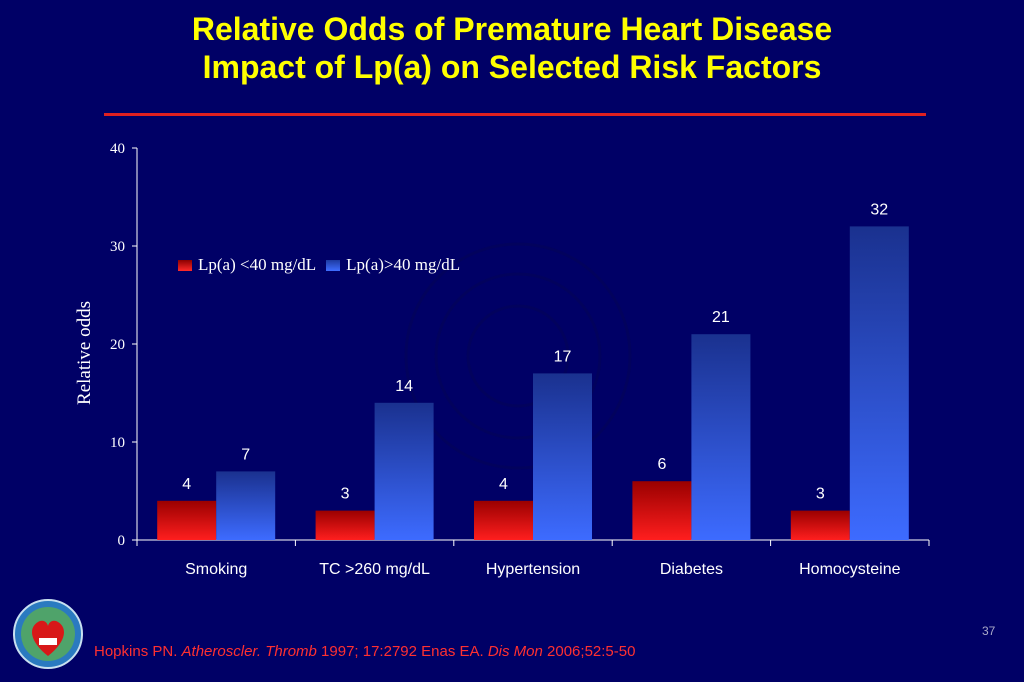 The width and height of the screenshot is (1024, 682). Describe the element at coordinates (117, 247) in the screenshot. I see `y-tick-label: 30` at that location.